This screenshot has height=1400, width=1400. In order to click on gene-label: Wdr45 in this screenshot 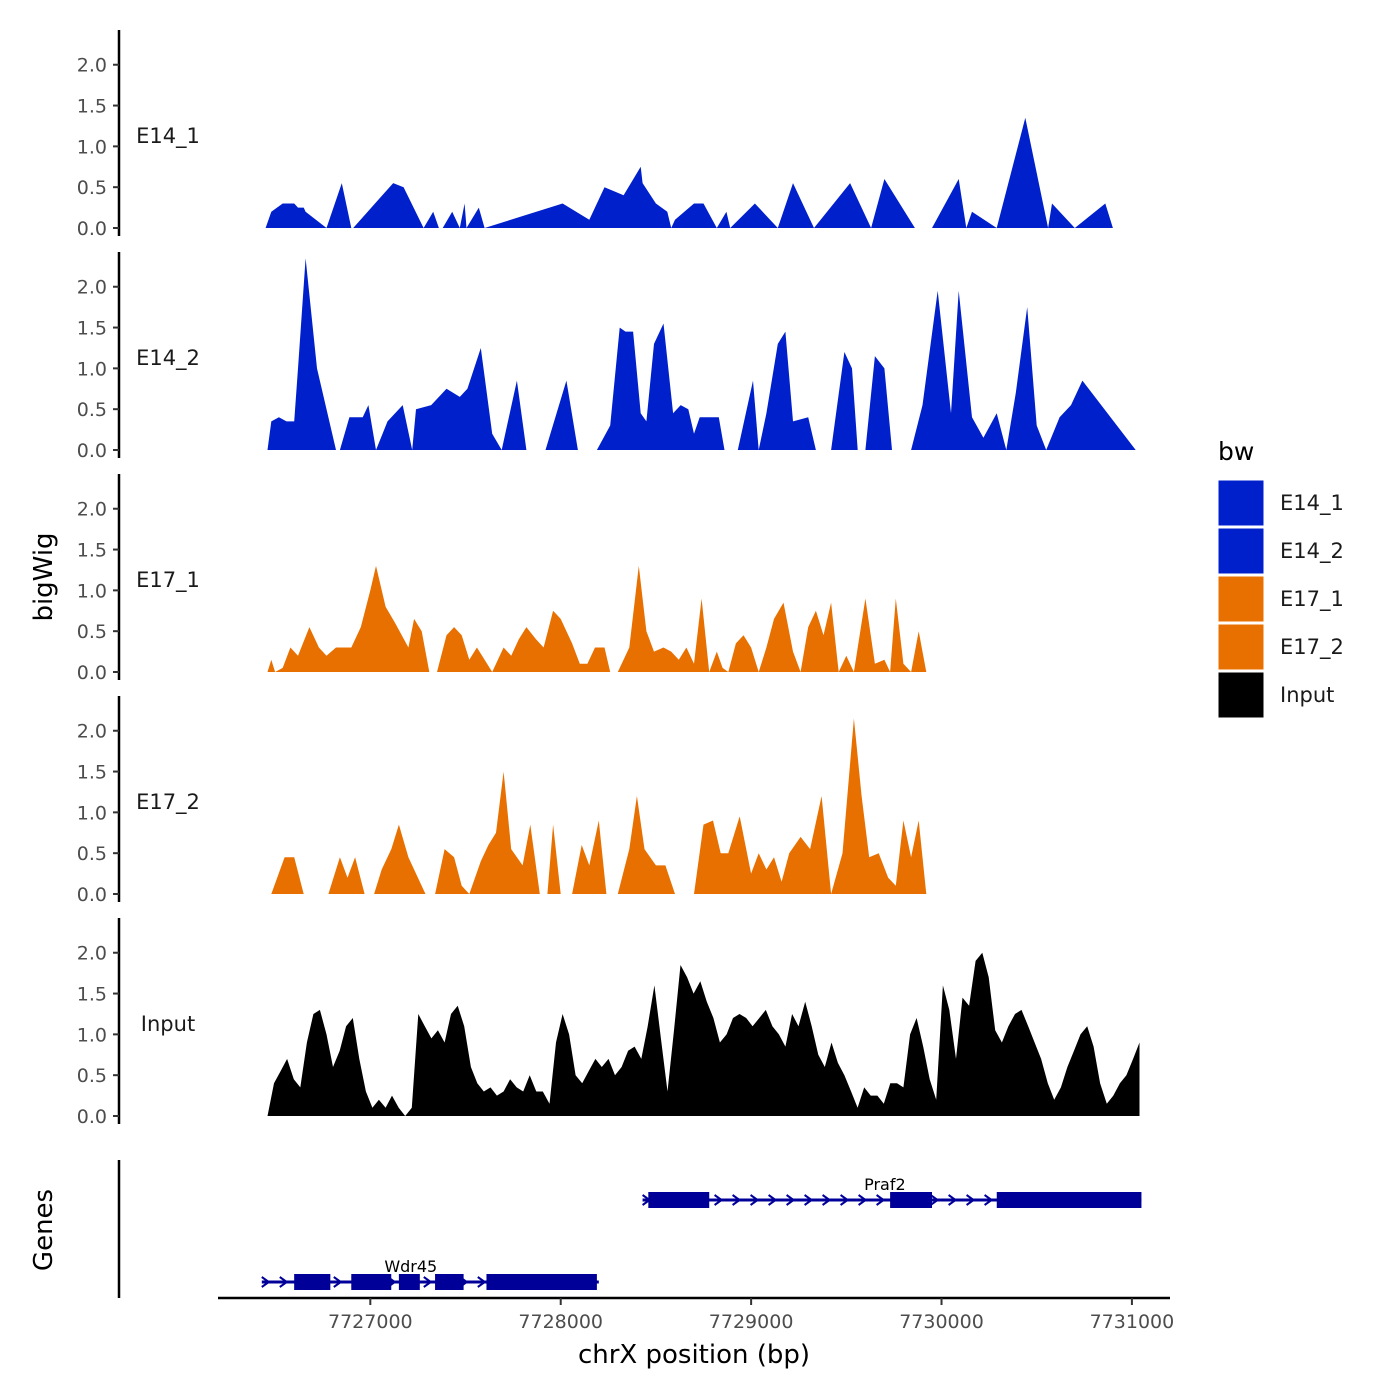, I will do `click(410, 1266)`.